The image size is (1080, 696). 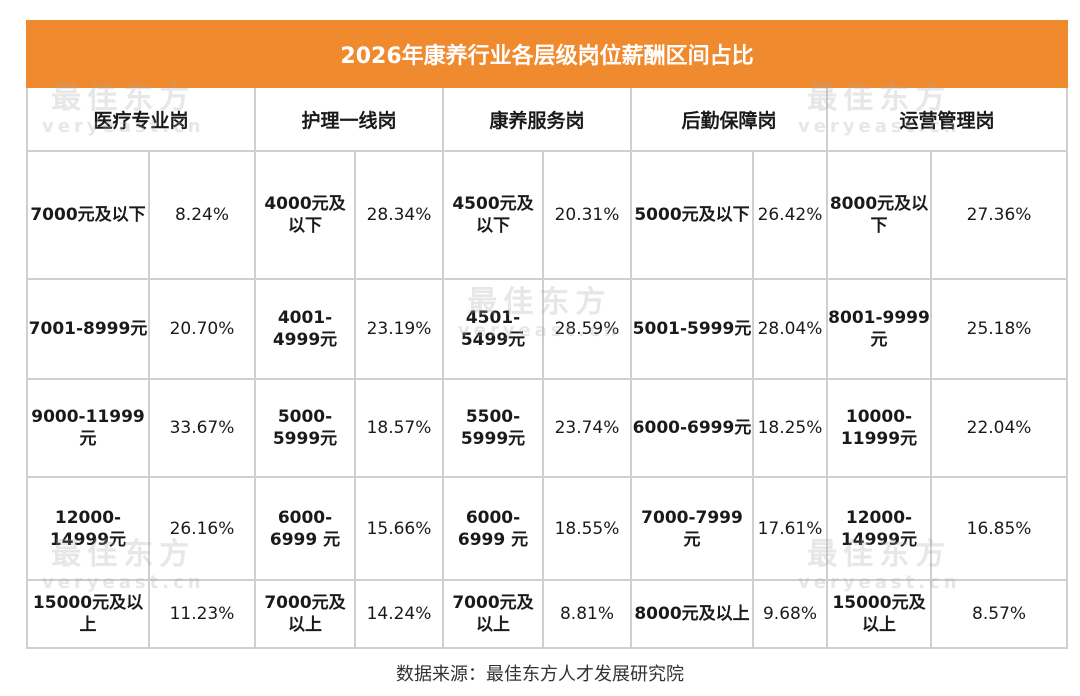 I want to click on share-value: 15.66%, so click(x=399, y=528).